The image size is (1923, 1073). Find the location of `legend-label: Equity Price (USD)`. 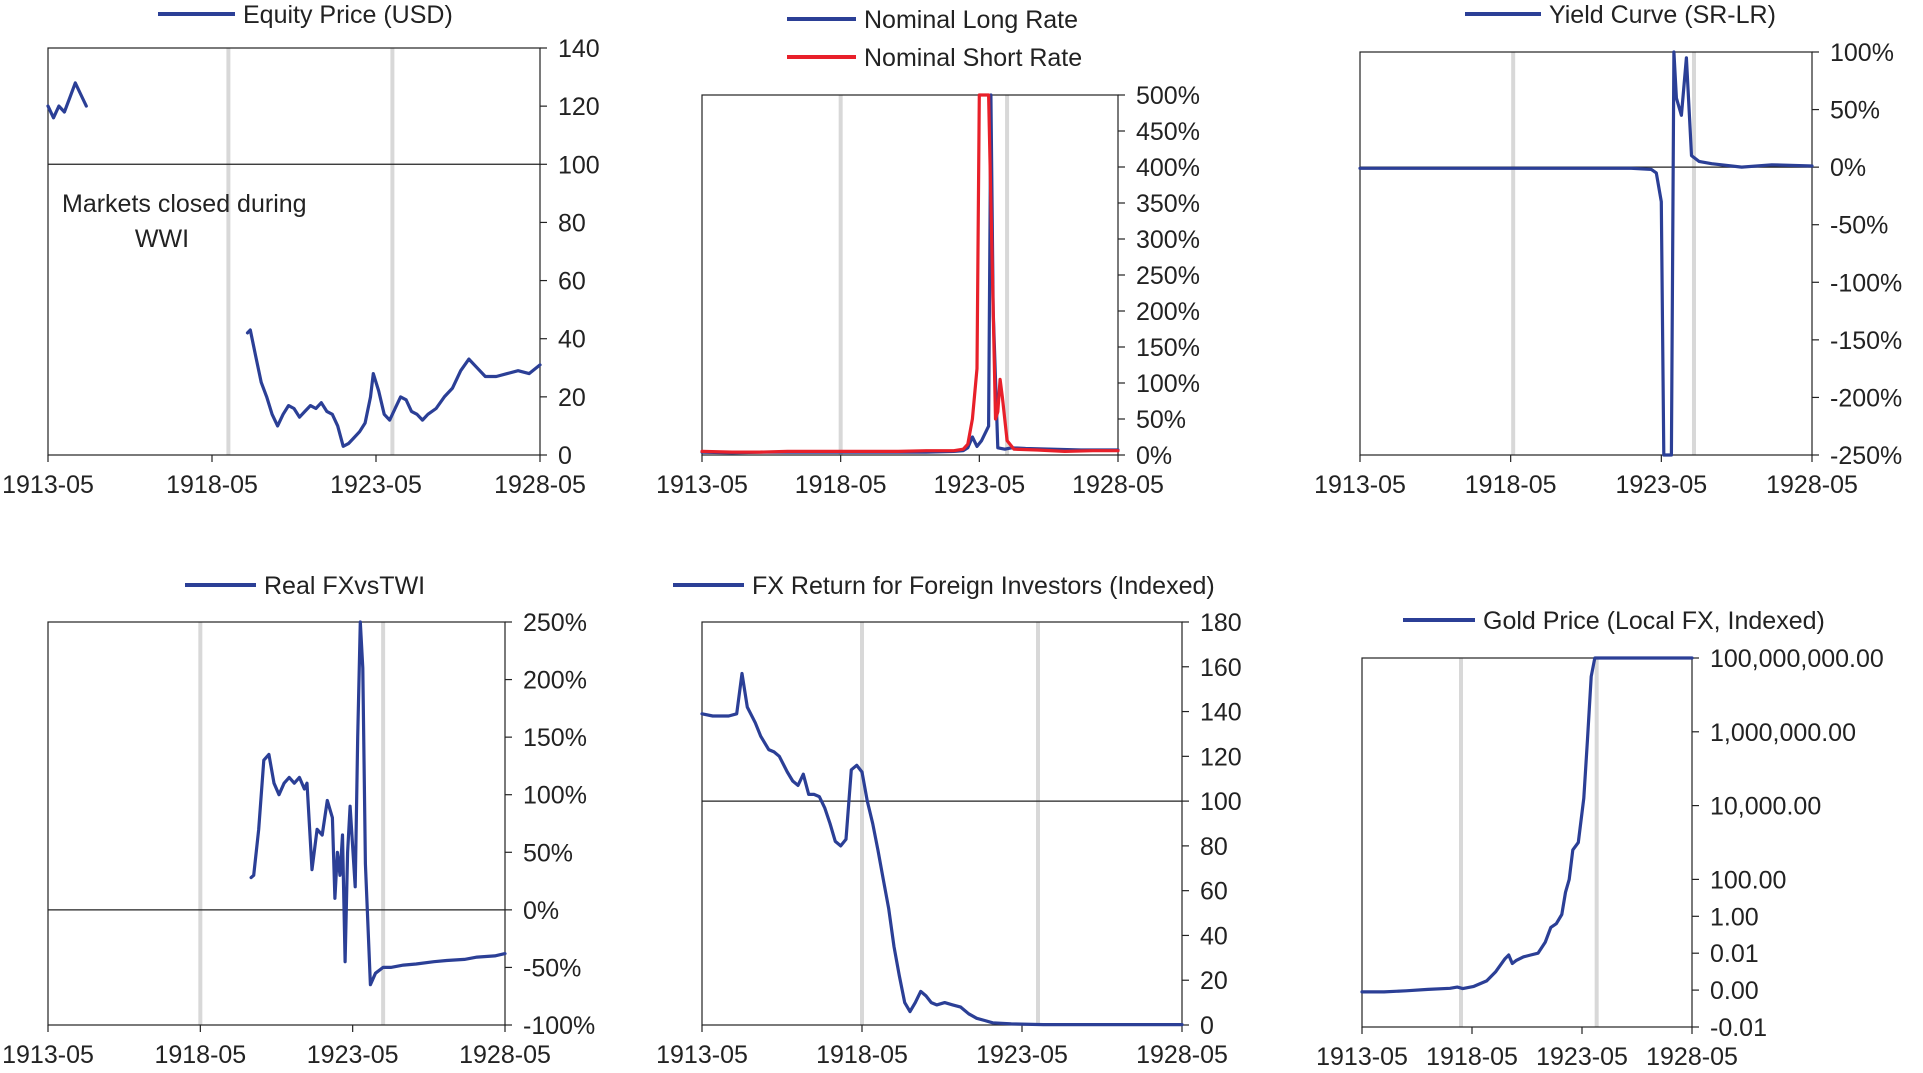

legend-label: Equity Price (USD) is located at coordinates (348, 15).